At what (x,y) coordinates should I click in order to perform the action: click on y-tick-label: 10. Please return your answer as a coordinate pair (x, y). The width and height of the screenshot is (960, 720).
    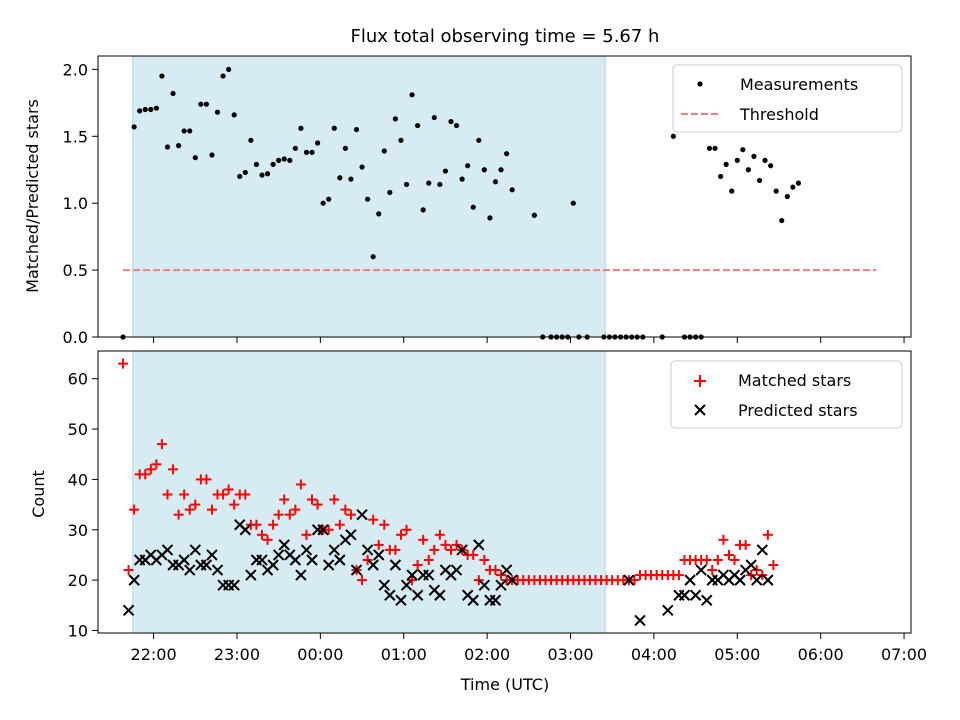
    Looking at the image, I should click on (78, 630).